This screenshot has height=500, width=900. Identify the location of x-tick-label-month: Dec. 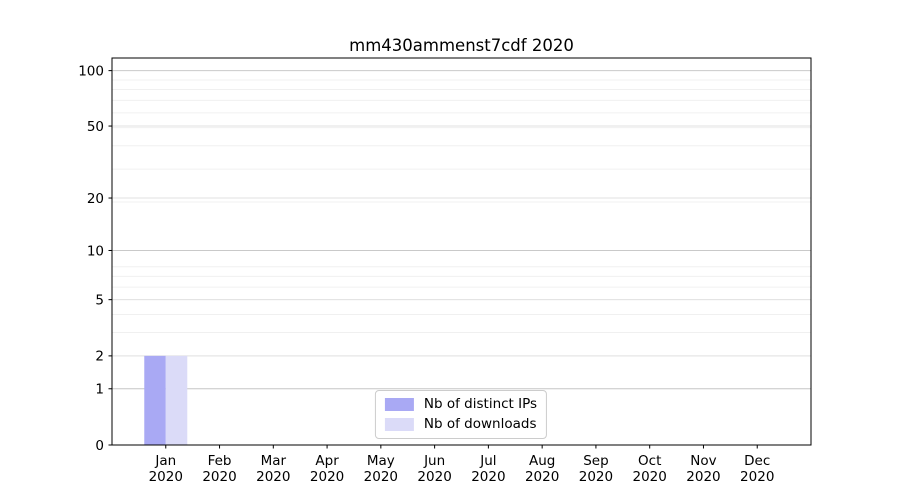
(757, 461).